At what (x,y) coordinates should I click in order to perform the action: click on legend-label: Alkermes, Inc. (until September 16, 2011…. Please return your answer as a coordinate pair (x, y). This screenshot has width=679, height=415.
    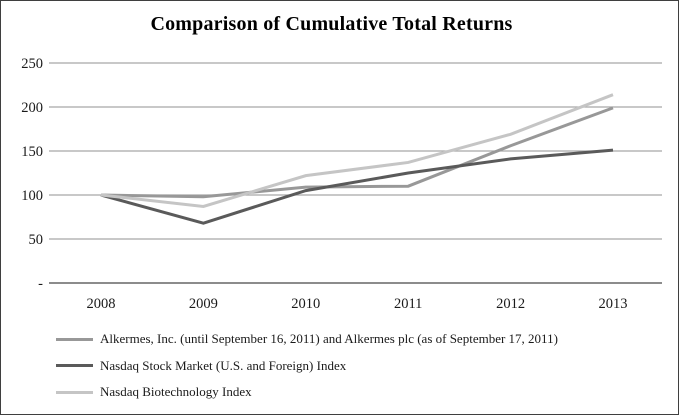
    Looking at the image, I should click on (329, 338).